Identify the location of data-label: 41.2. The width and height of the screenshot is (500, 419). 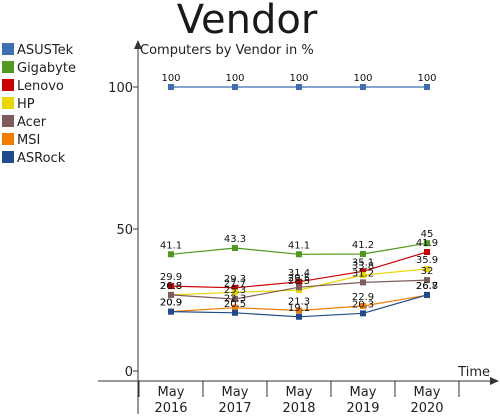
(363, 245).